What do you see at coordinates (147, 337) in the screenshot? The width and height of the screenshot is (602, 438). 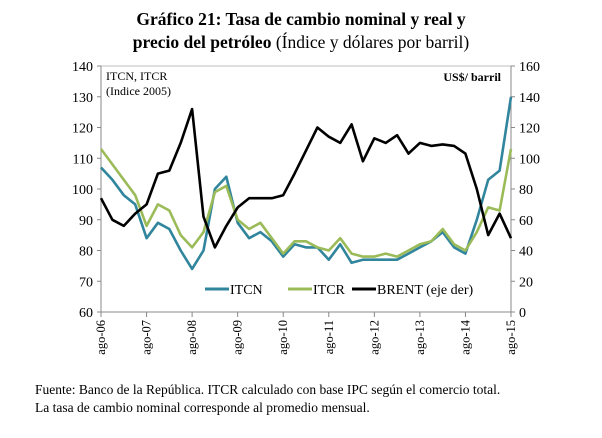 I see `x-tick-label: ago-07` at bounding box center [147, 337].